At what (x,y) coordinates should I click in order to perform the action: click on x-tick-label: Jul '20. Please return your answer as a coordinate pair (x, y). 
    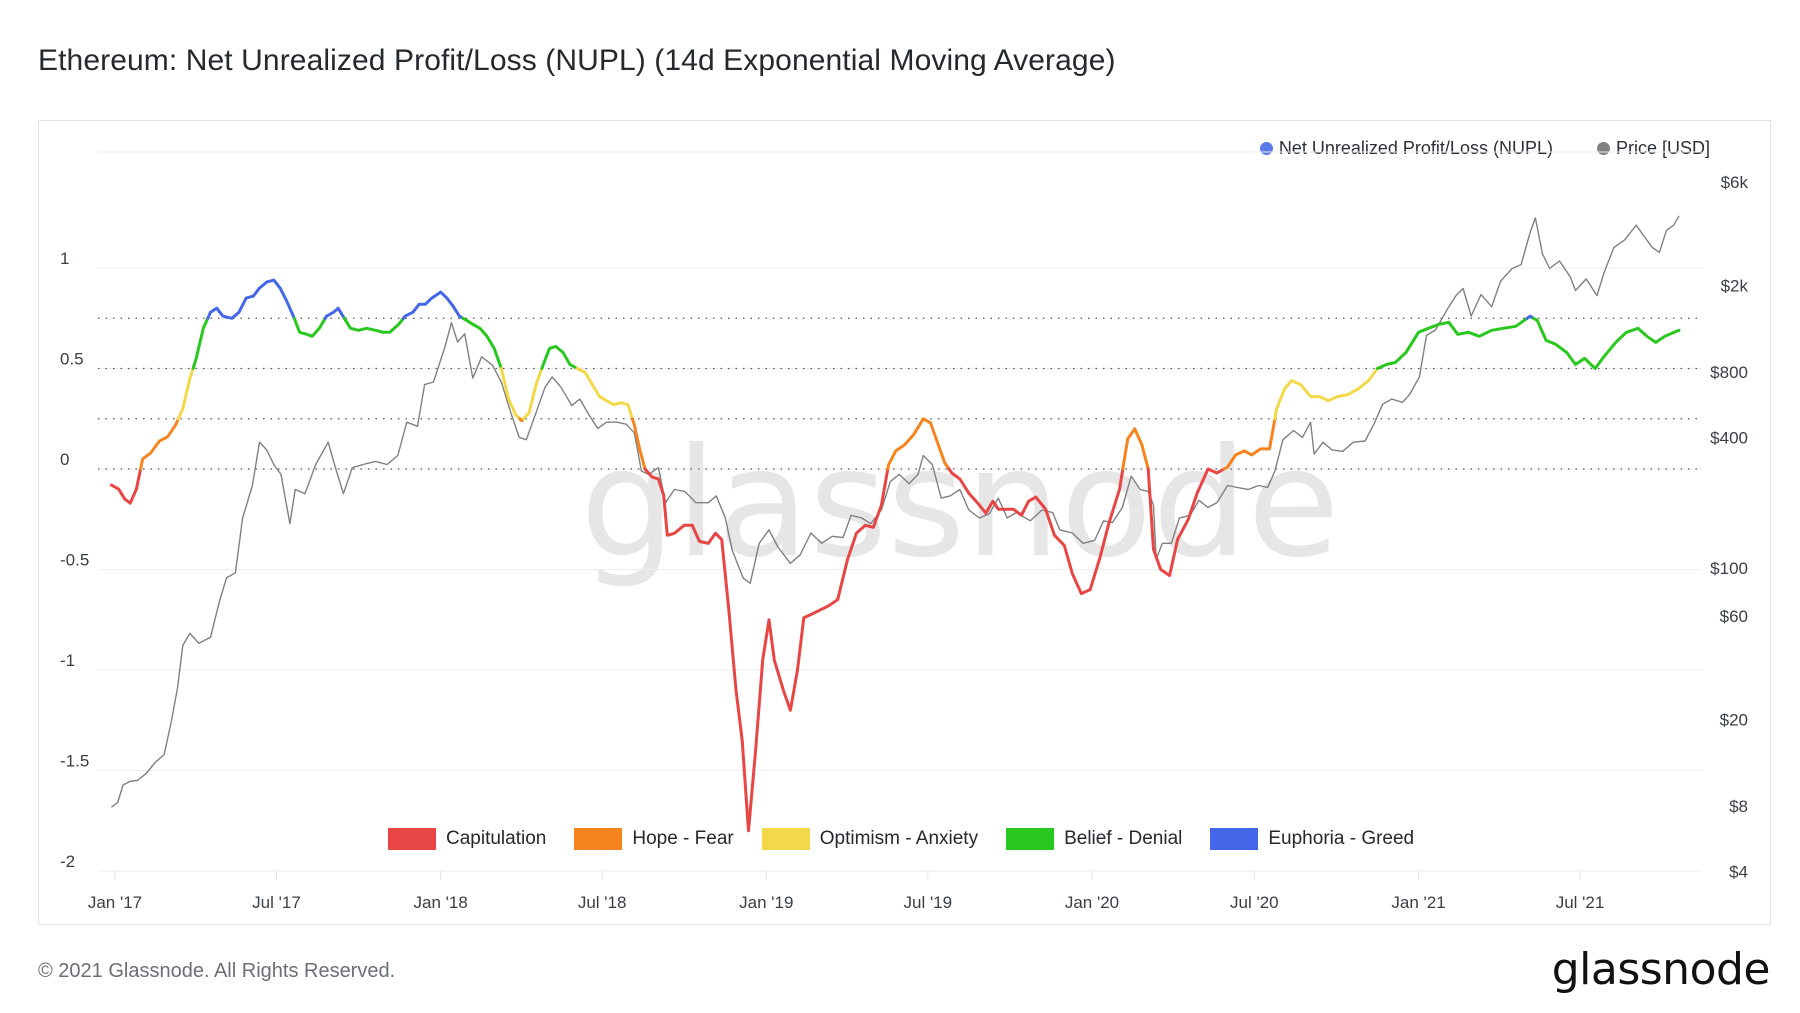
    Looking at the image, I should click on (1254, 902).